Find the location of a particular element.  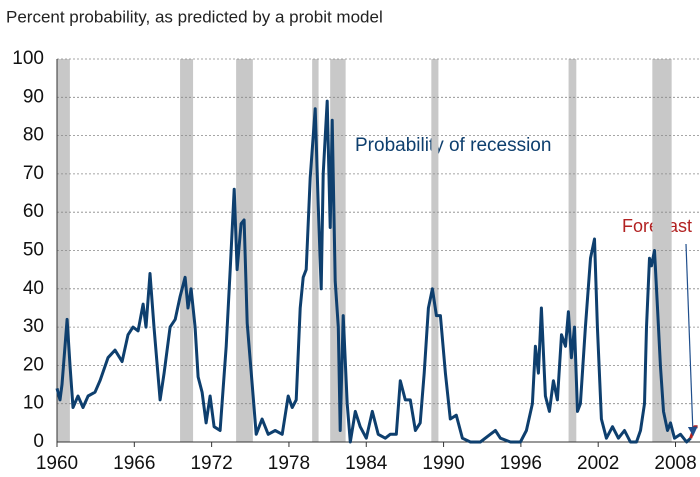

y-tick-label: 60 is located at coordinates (33, 211).